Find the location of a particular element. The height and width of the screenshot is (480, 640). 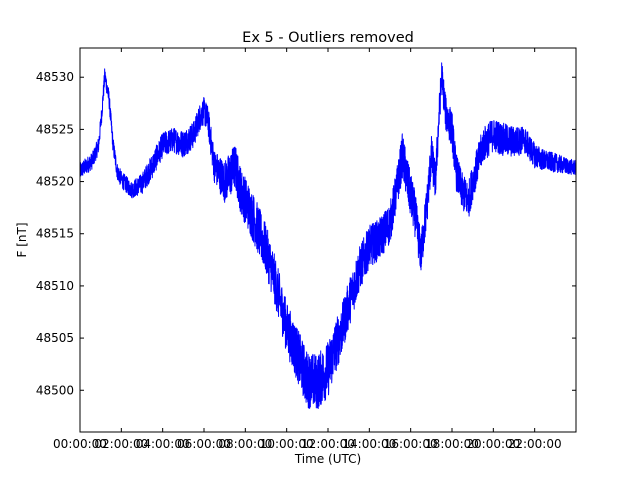

x-tick-label: 08:00:00 is located at coordinates (245, 444).